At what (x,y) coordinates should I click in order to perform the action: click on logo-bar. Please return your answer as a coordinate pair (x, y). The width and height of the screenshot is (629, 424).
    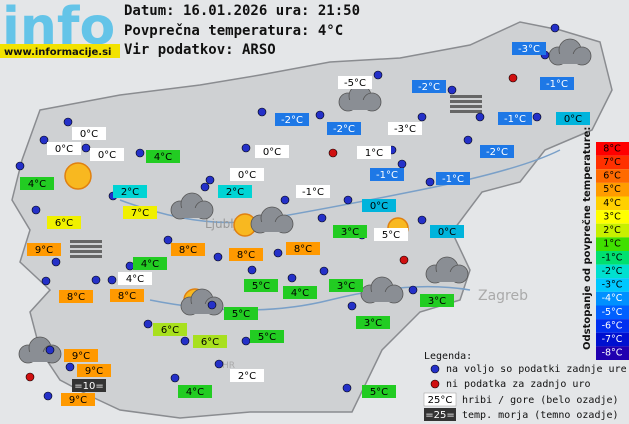
    Looking at the image, I should click on (60, 51).